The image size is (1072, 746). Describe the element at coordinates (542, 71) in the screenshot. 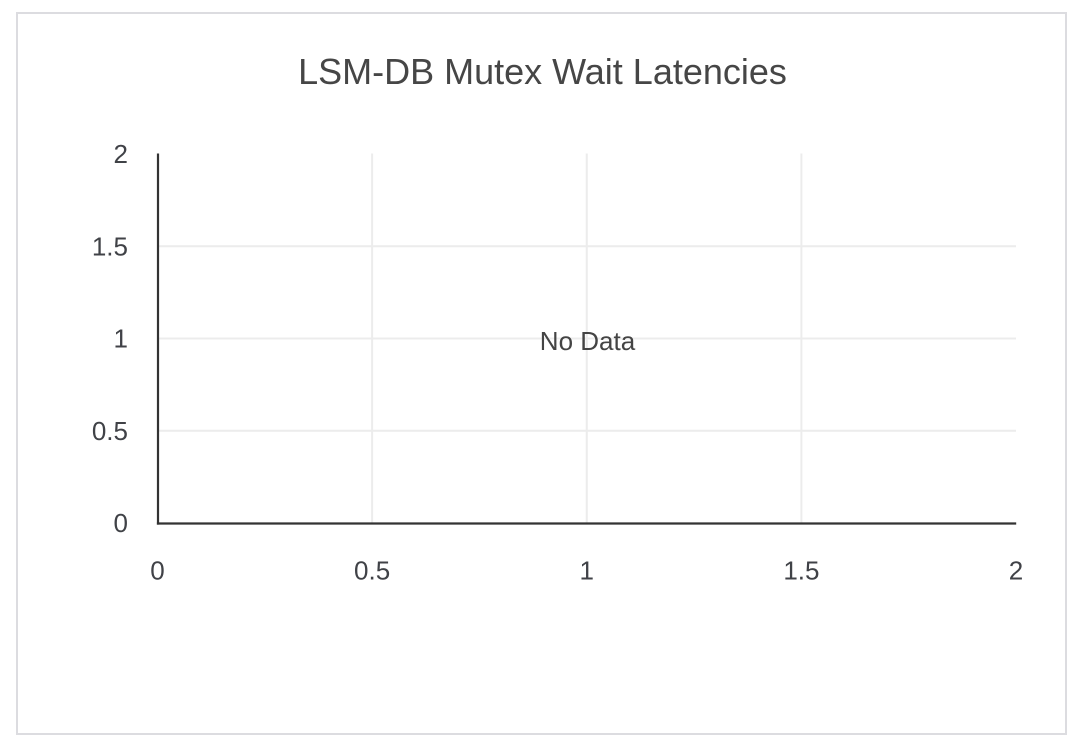

I see `svg-text: LSM-DB Mutex Wait Latencies` at that location.